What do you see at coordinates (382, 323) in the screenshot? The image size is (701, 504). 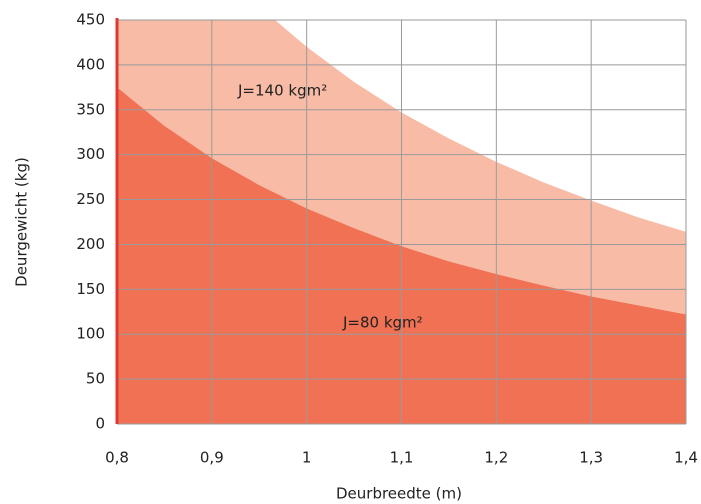 I see `series-label: J=80 kgm²` at bounding box center [382, 323].